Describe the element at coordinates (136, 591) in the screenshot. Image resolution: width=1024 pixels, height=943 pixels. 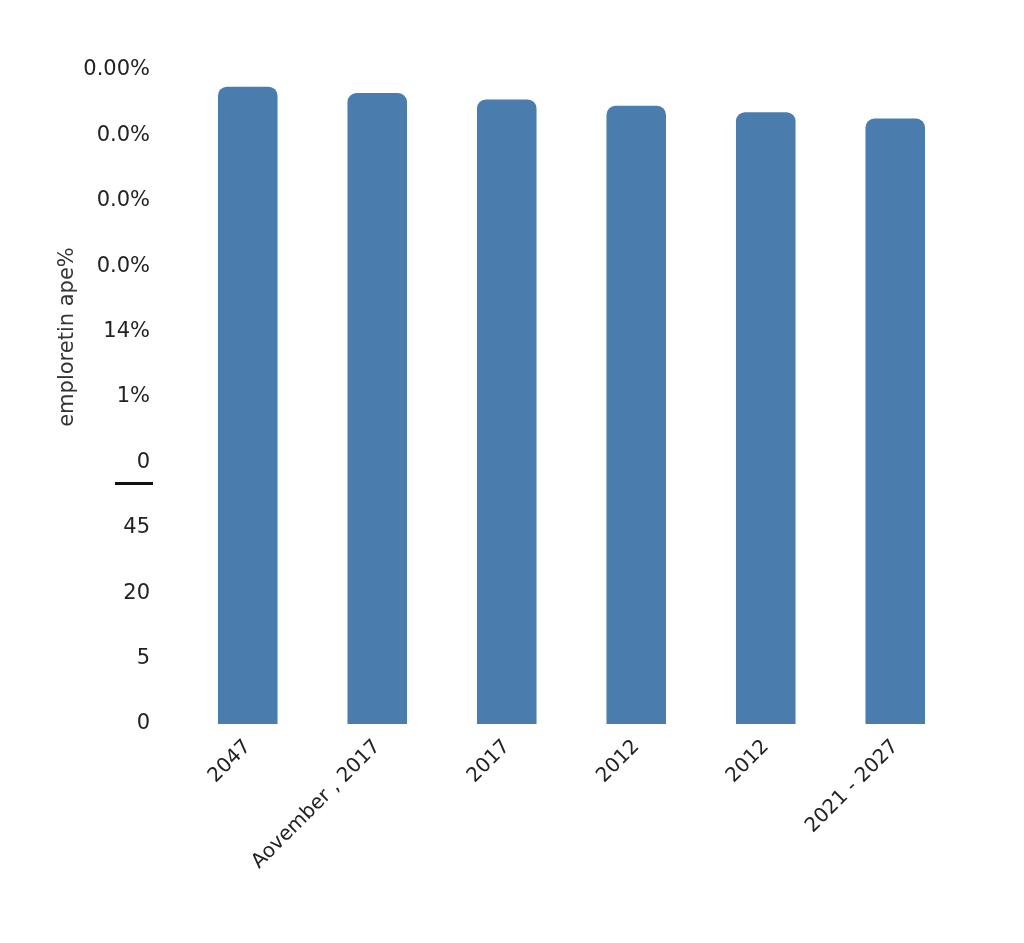
I see `text: 20` at that location.